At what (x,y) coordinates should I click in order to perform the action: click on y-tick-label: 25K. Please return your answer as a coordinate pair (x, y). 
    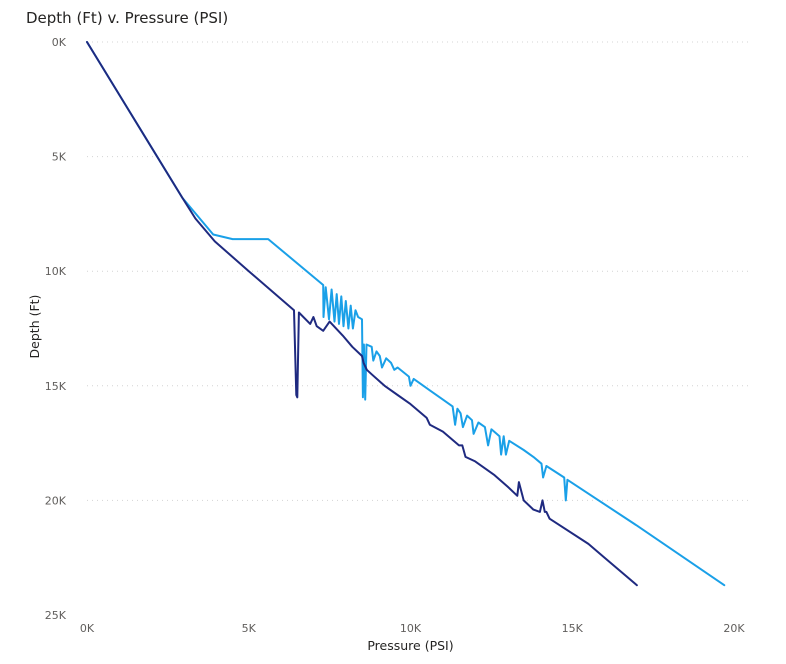
    Looking at the image, I should click on (56, 615).